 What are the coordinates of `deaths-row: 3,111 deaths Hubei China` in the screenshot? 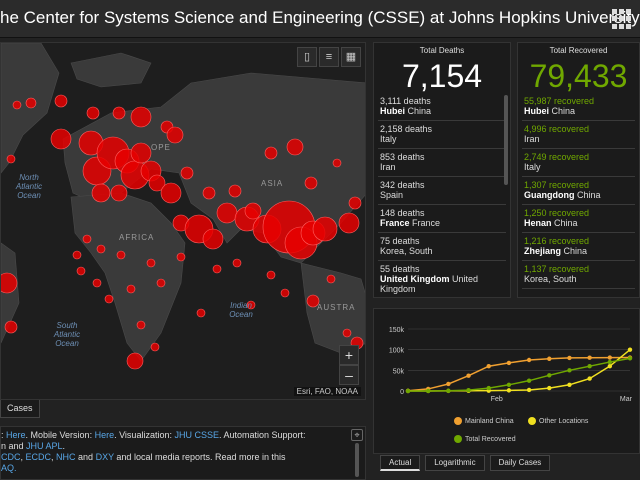 It's located at (442, 107).